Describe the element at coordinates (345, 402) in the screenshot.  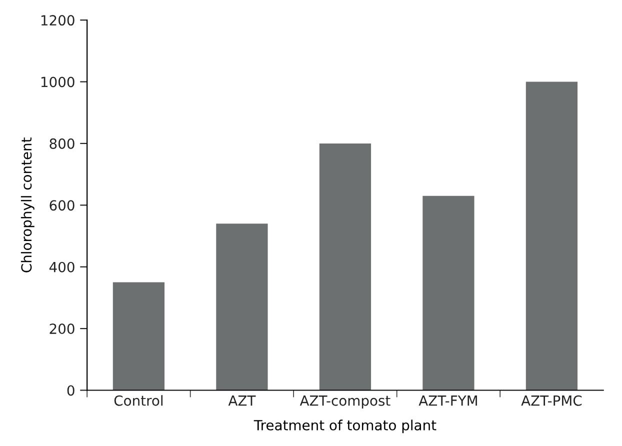
I see `x-tick-label: AZT-compost` at that location.